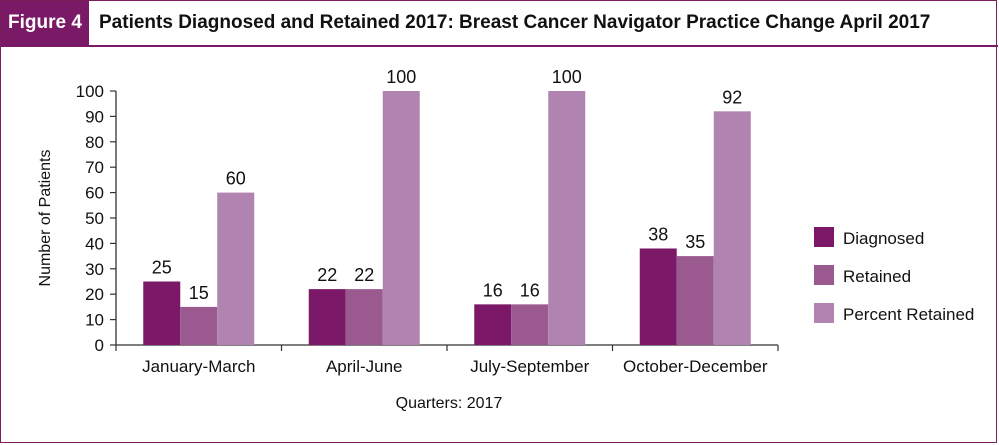  What do you see at coordinates (94, 167) in the screenshot?
I see `y-tick-label: 70` at bounding box center [94, 167].